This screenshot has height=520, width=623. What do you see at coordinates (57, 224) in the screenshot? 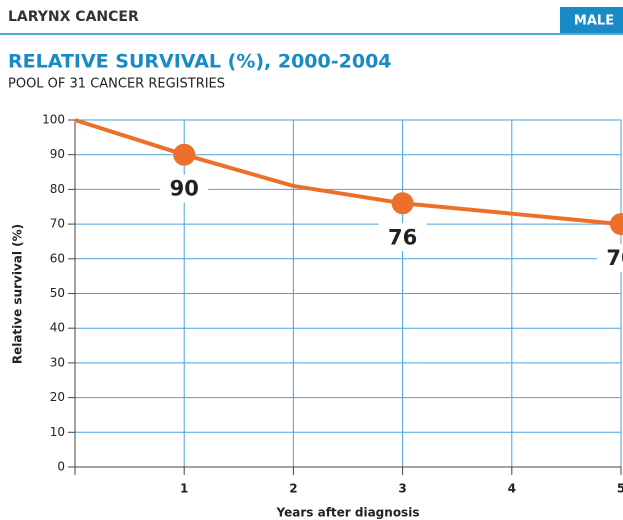
I see `y-tick-label: 70` at bounding box center [57, 224].